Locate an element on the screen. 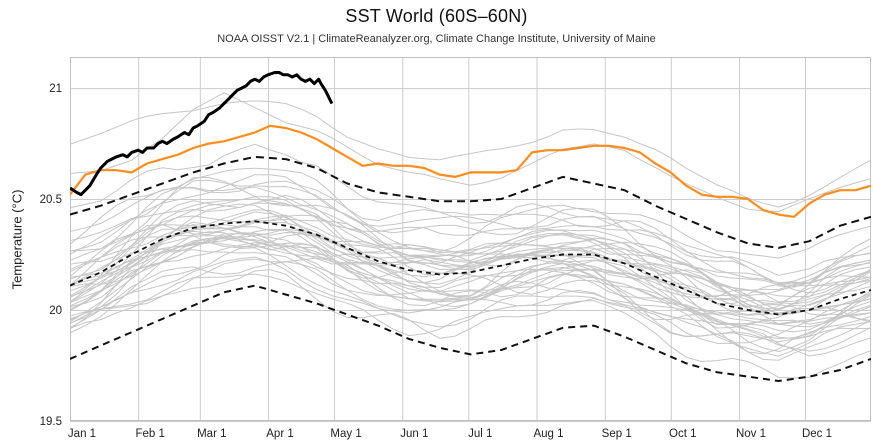  y-axis-tick-label: 20 is located at coordinates (55, 311).